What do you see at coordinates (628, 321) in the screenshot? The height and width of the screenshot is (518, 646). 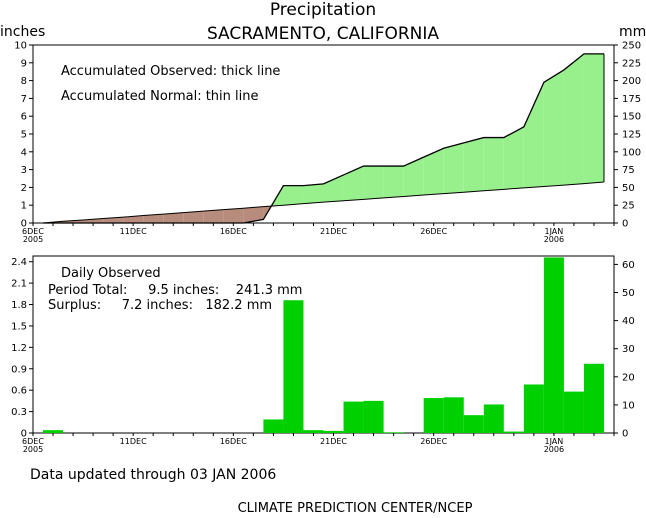 I see `bottom-y2-tick-label: 40` at bounding box center [628, 321].